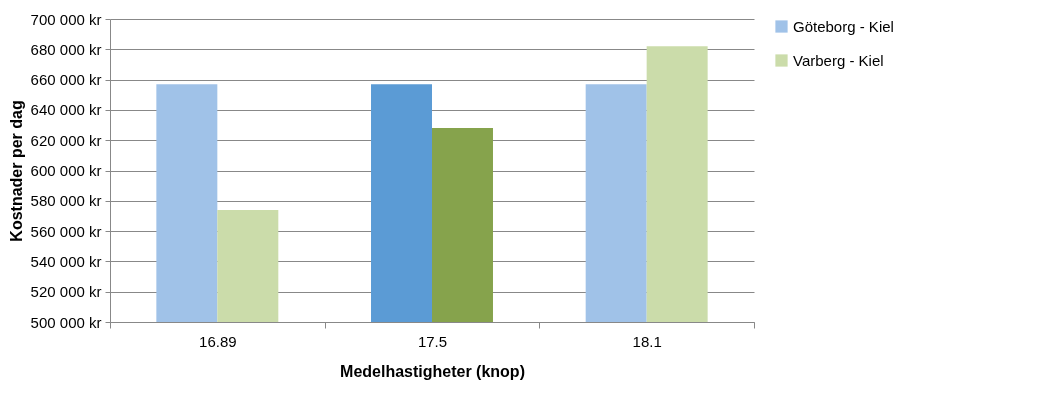 This screenshot has height=410, width=1061. I want to click on x-tick-label: 17.5, so click(432, 341).